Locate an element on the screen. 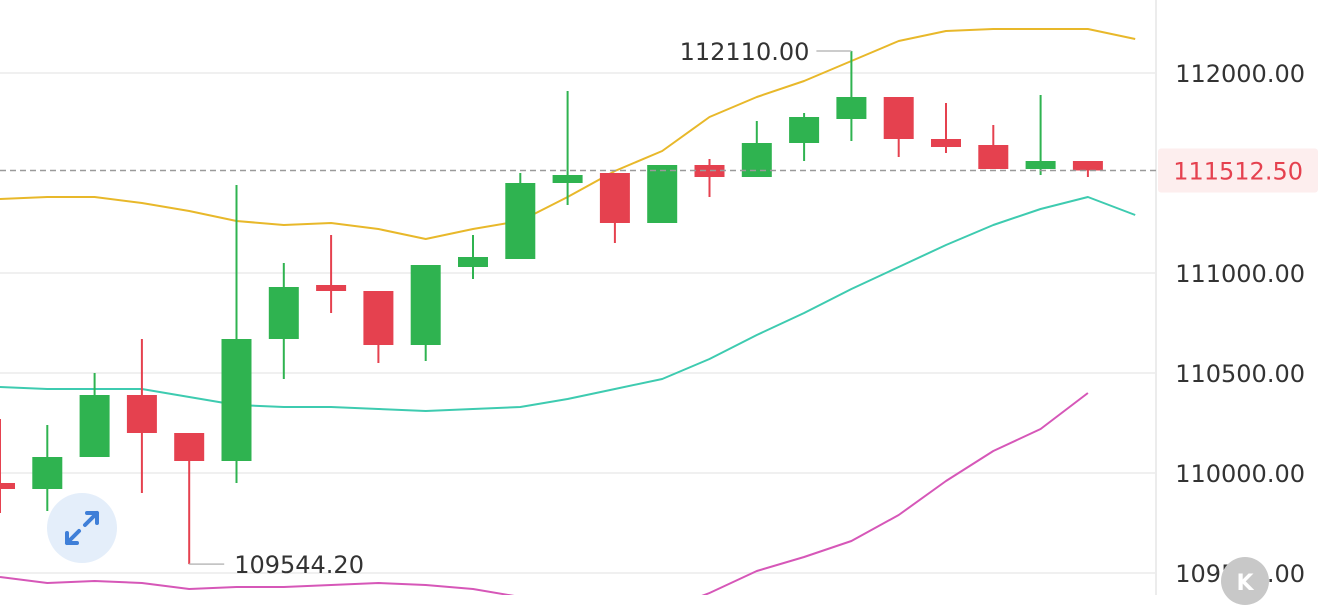  high-marker-label: 112110.00 is located at coordinates (745, 52).